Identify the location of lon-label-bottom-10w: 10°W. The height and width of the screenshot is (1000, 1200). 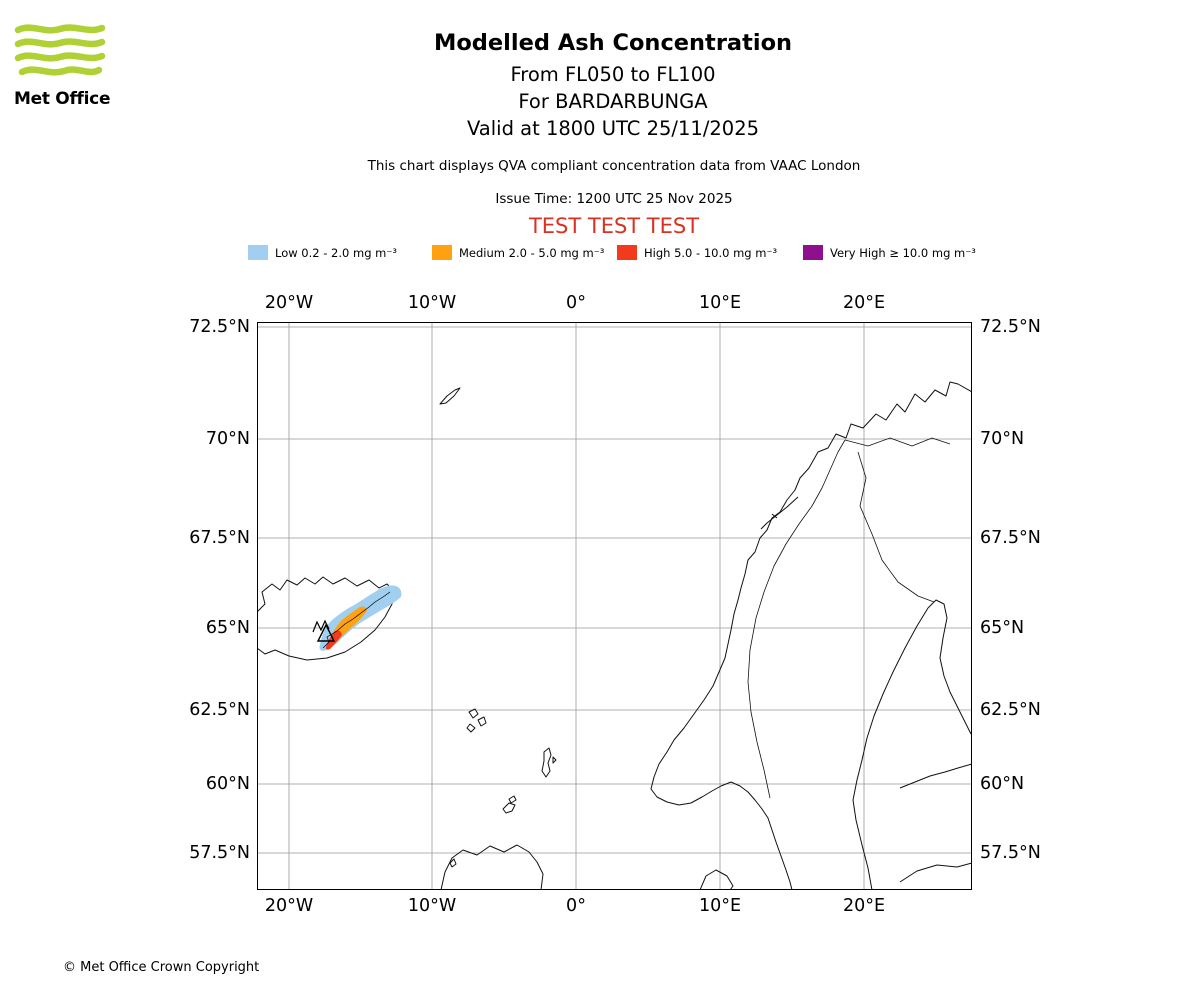
(432, 906).